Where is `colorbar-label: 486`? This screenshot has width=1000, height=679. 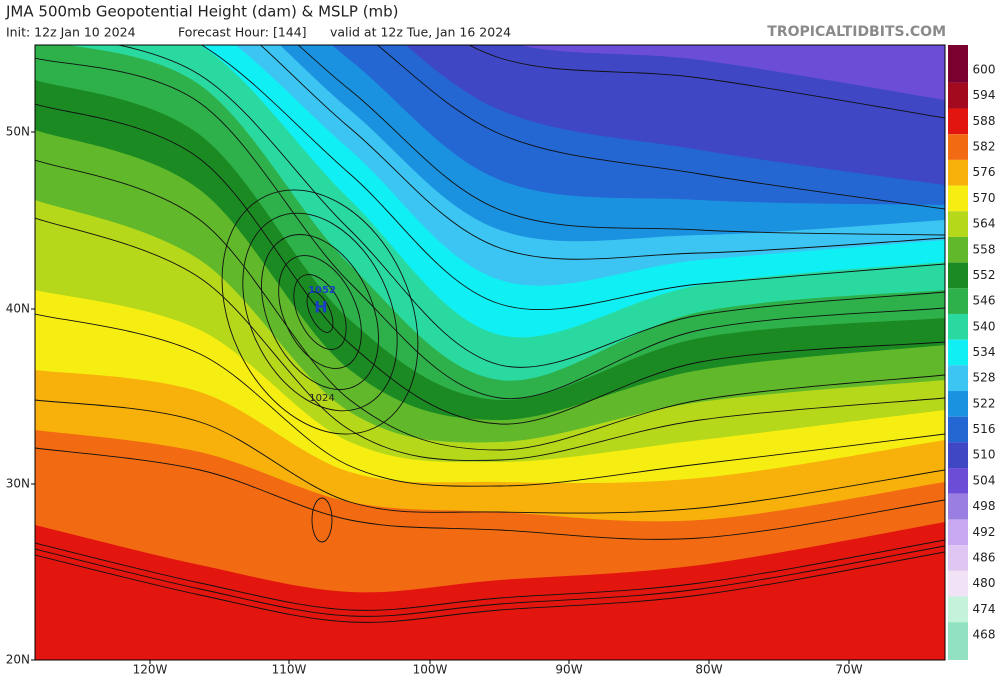 colorbar-label: 486 is located at coordinates (984, 557).